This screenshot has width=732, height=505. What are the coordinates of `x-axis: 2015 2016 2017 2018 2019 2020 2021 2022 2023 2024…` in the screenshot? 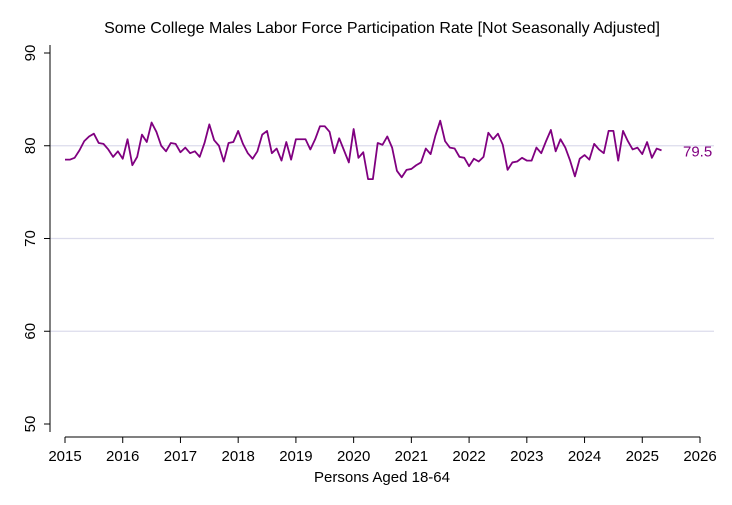 It's located at (382, 450).